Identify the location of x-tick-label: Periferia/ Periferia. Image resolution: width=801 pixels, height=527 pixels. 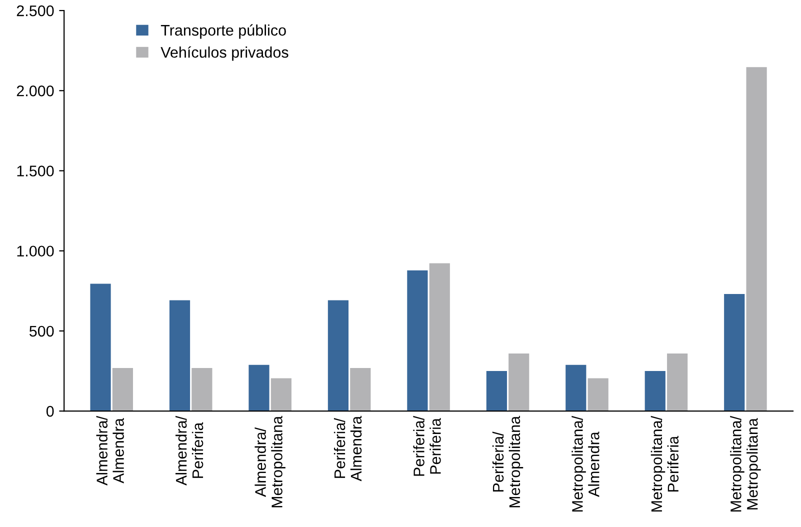
(427, 446).